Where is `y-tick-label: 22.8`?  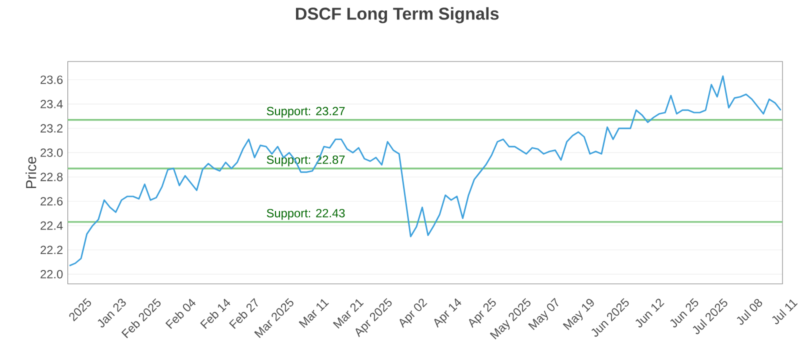
y-tick-label: 22.8 is located at coordinates (51, 176).